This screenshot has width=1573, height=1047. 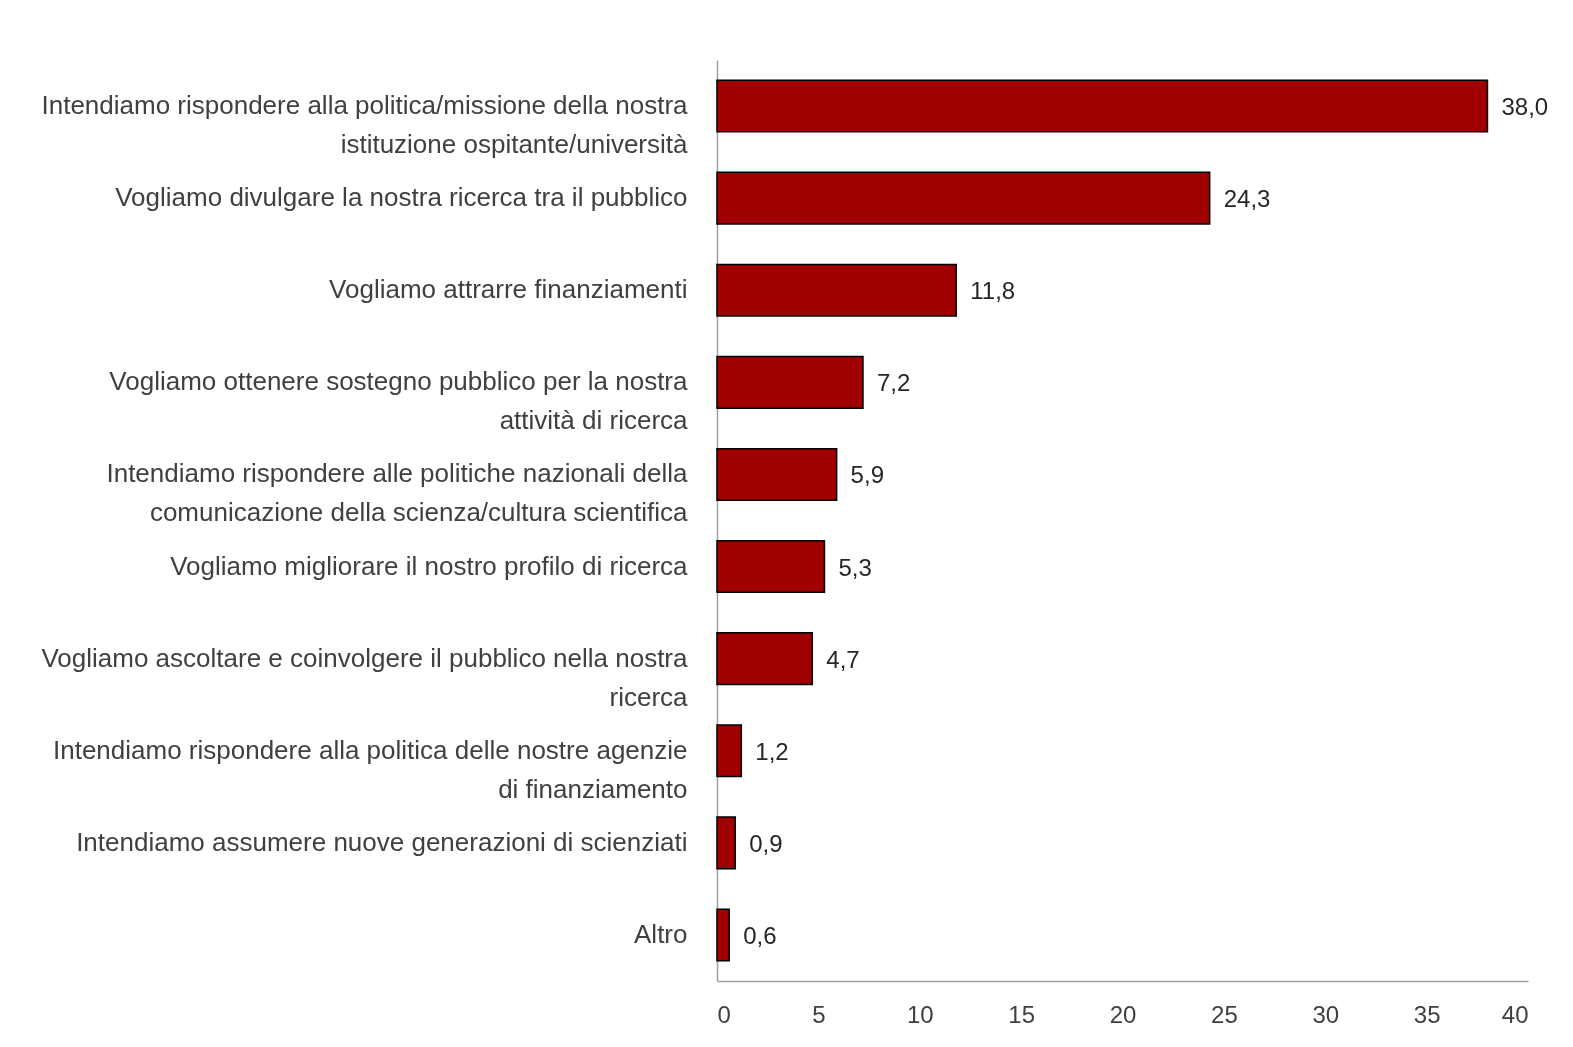 I want to click on y-tick-label: Vogliamo ottenere sostegno pubblico per la nostra attività di ricerca, so click(x=399, y=401).